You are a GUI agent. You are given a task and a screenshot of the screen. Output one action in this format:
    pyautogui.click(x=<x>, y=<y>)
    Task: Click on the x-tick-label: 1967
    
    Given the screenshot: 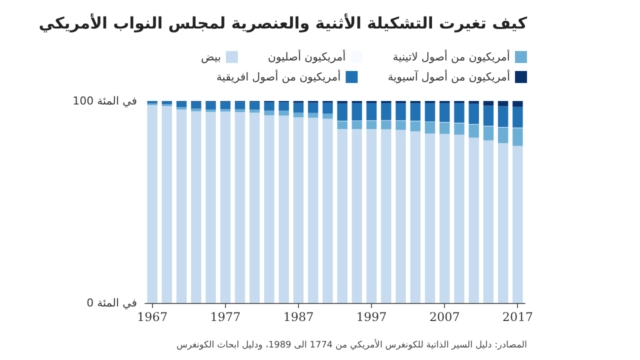 What is the action you would take?
    pyautogui.click(x=152, y=317)
    